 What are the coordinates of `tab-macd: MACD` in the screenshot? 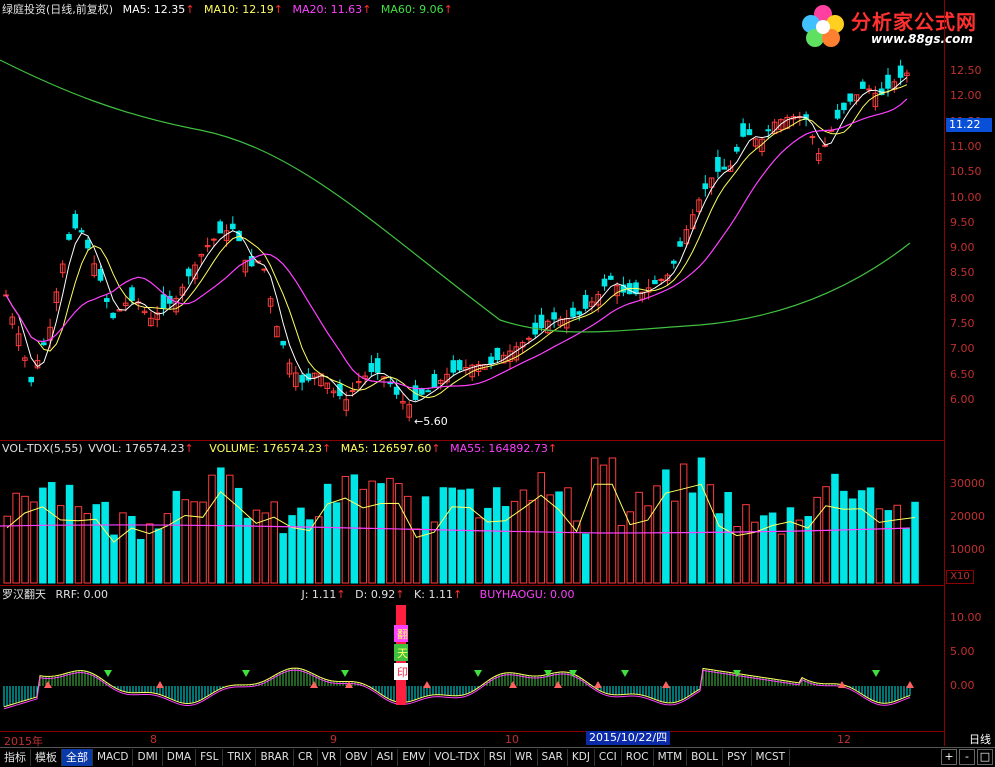 It's located at (113, 757).